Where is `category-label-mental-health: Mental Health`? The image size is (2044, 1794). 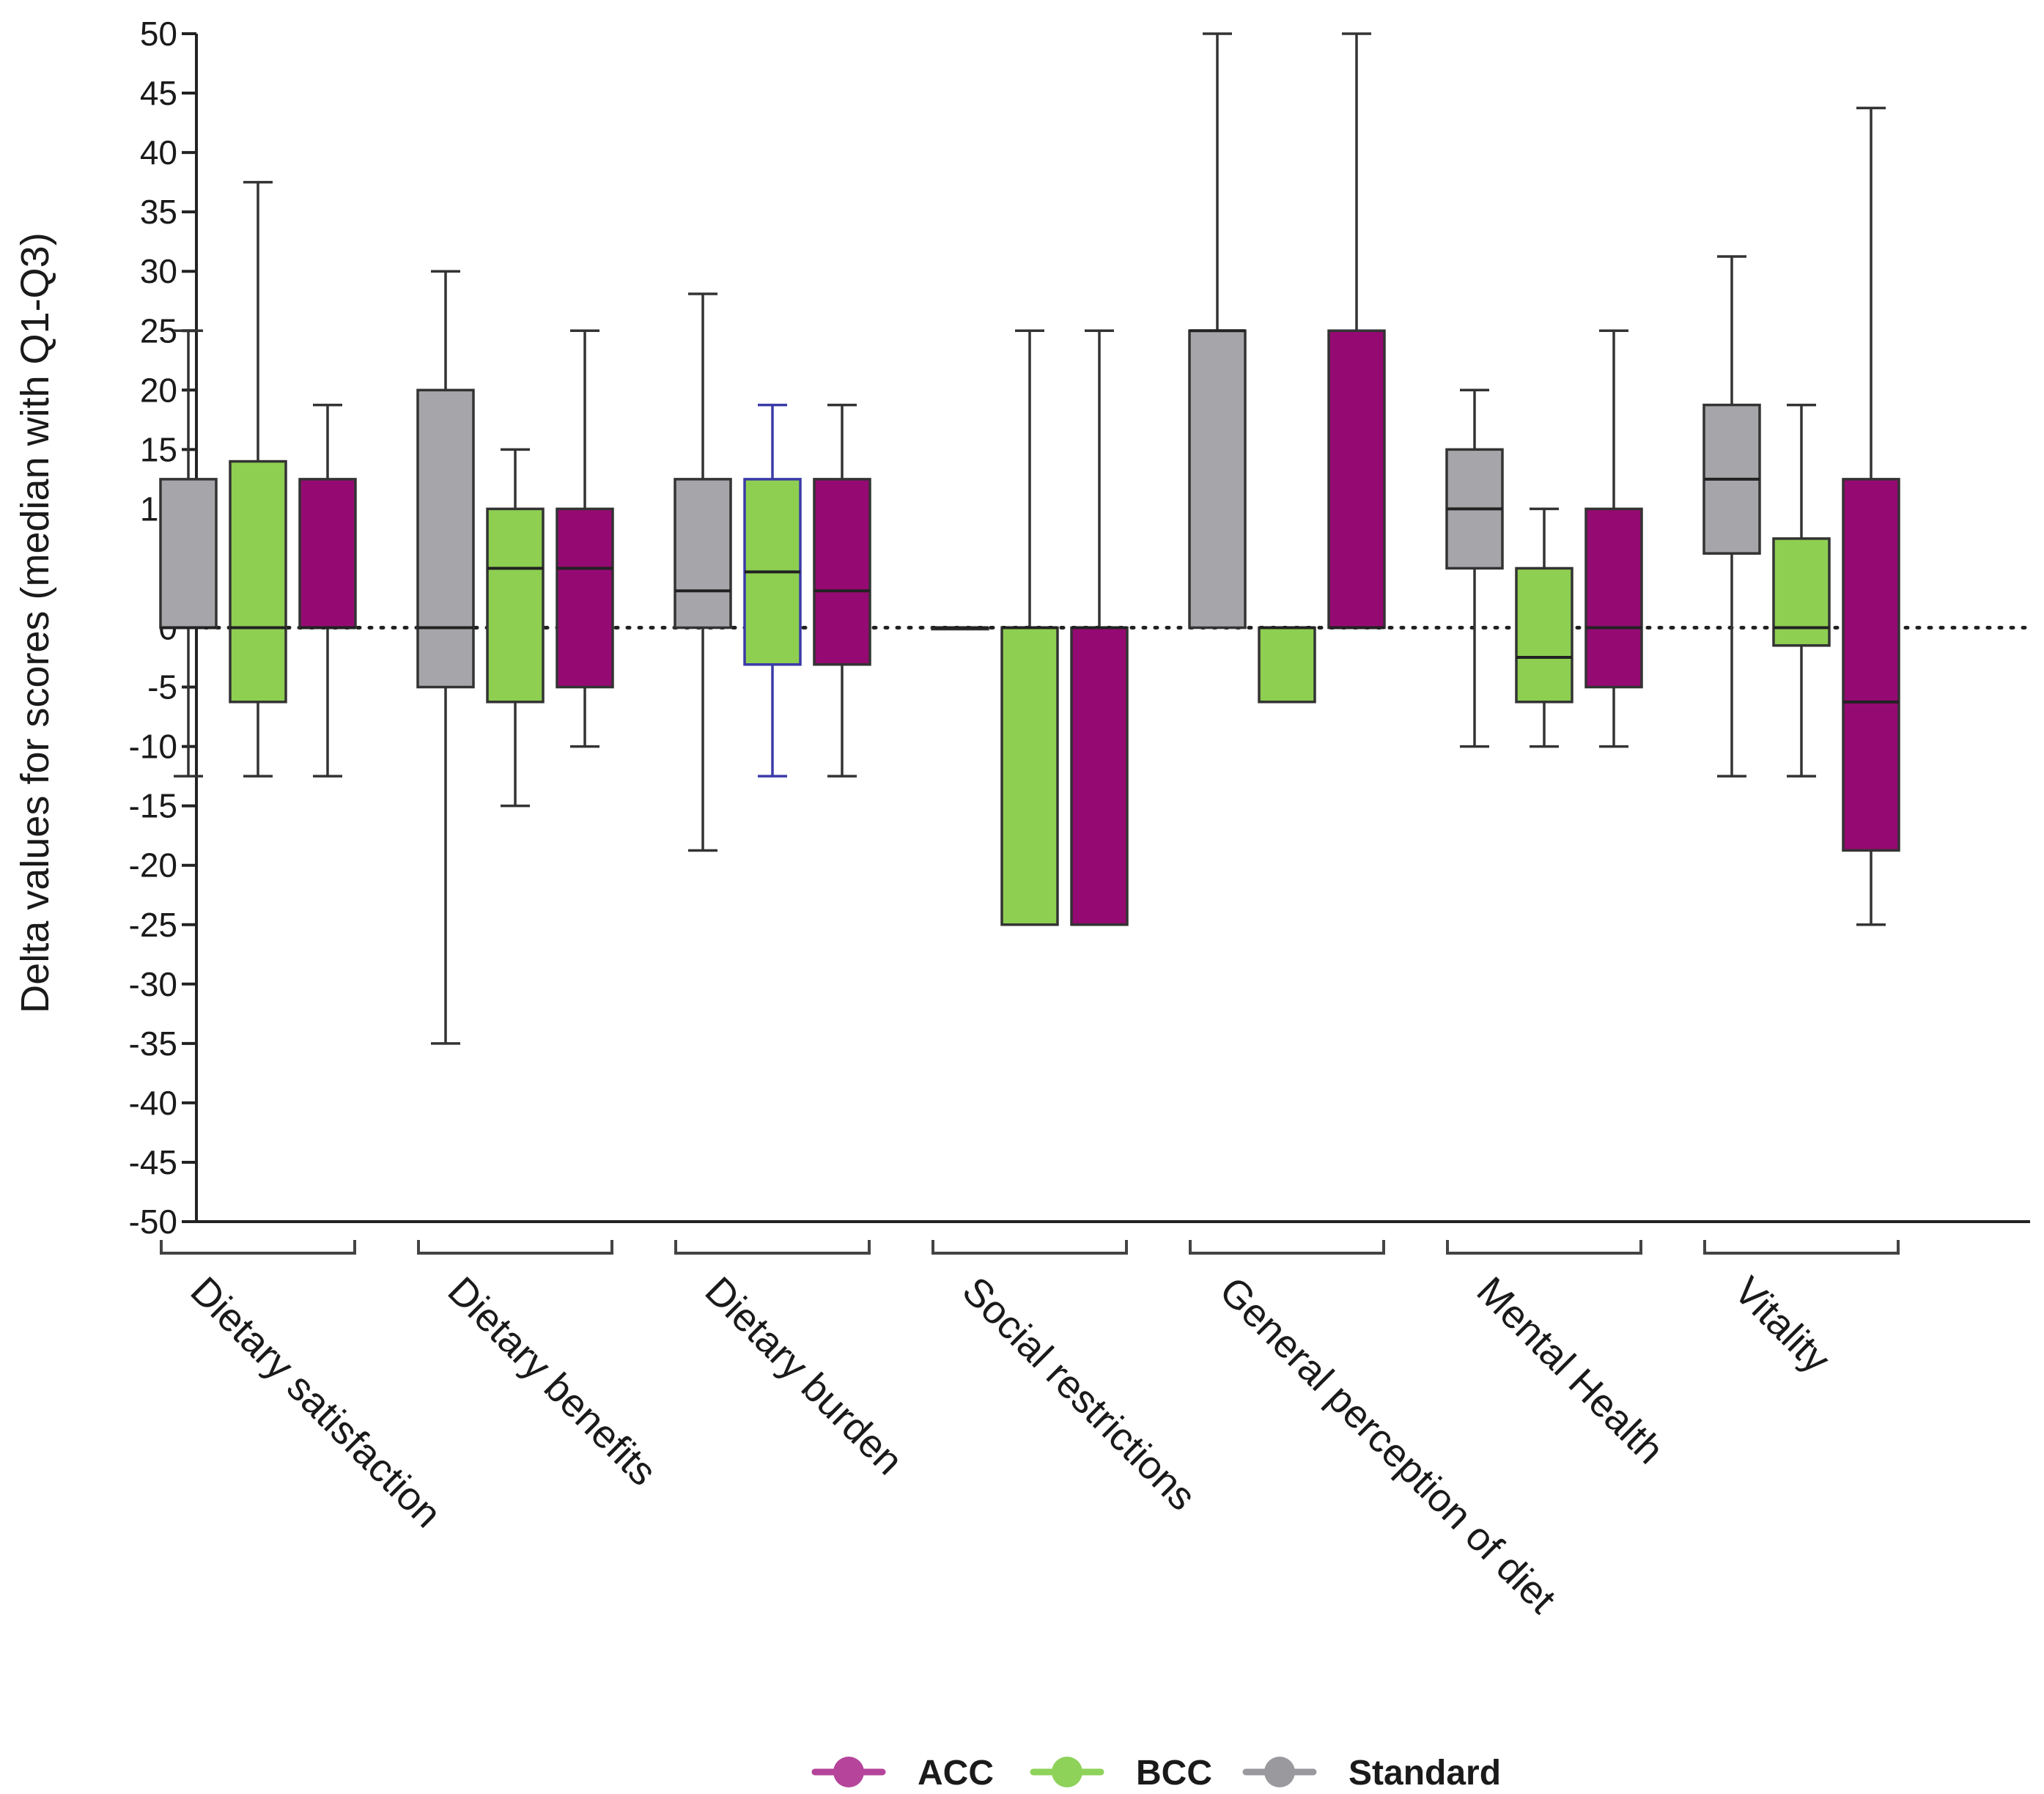
category-label-mental-health: Mental Health is located at coordinates (1571, 1370).